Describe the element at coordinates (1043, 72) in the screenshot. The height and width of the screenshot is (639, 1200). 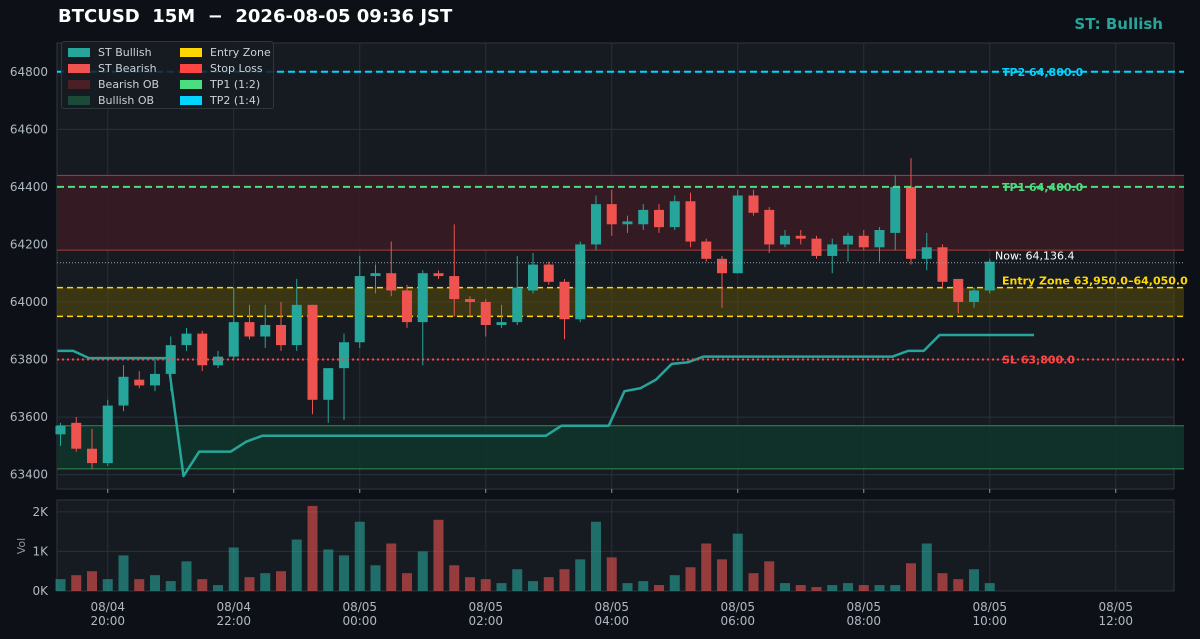
I see `tp2-label: TP2 64,800.0` at that location.